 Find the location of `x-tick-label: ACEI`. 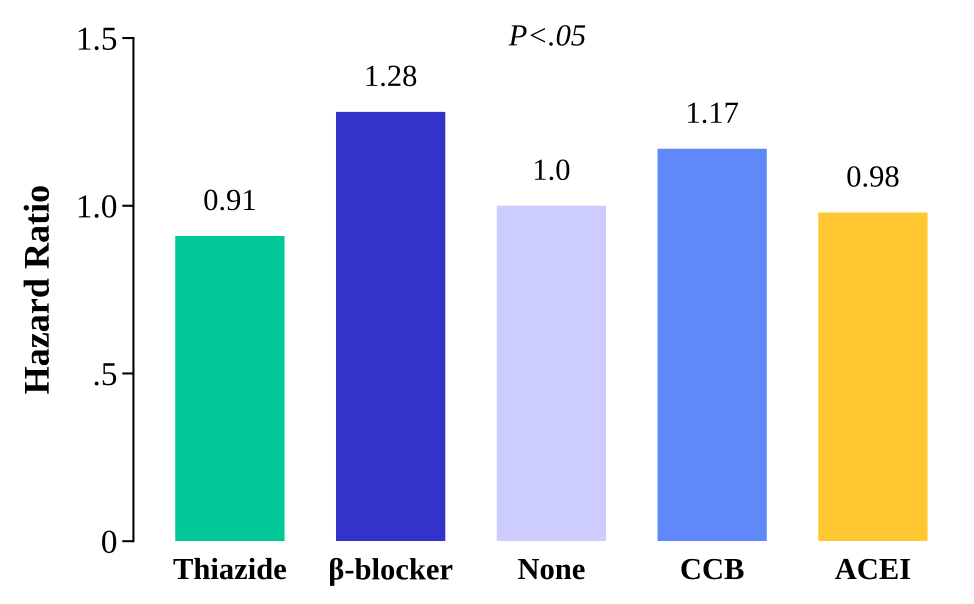

x-tick-label: ACEI is located at coordinates (872, 569).